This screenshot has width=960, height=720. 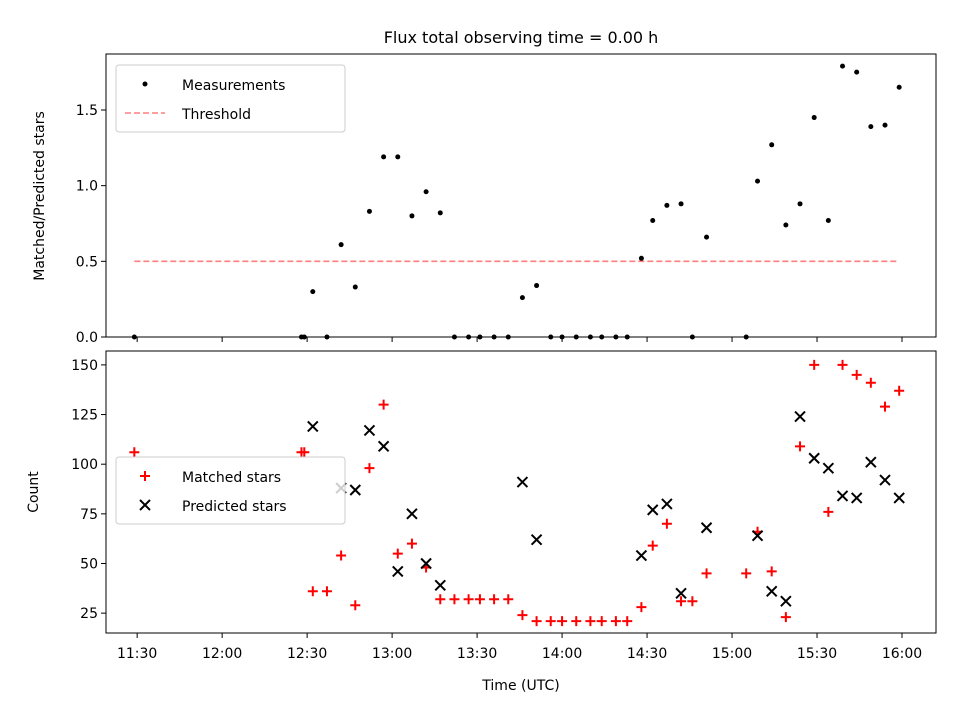 What do you see at coordinates (732, 654) in the screenshot?
I see `x-tick-label: 15:00` at bounding box center [732, 654].